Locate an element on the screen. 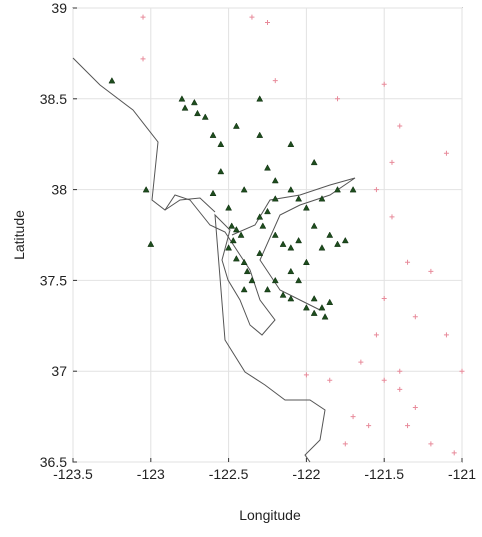  y-tick-label: 37.5 is located at coordinates (53, 280).